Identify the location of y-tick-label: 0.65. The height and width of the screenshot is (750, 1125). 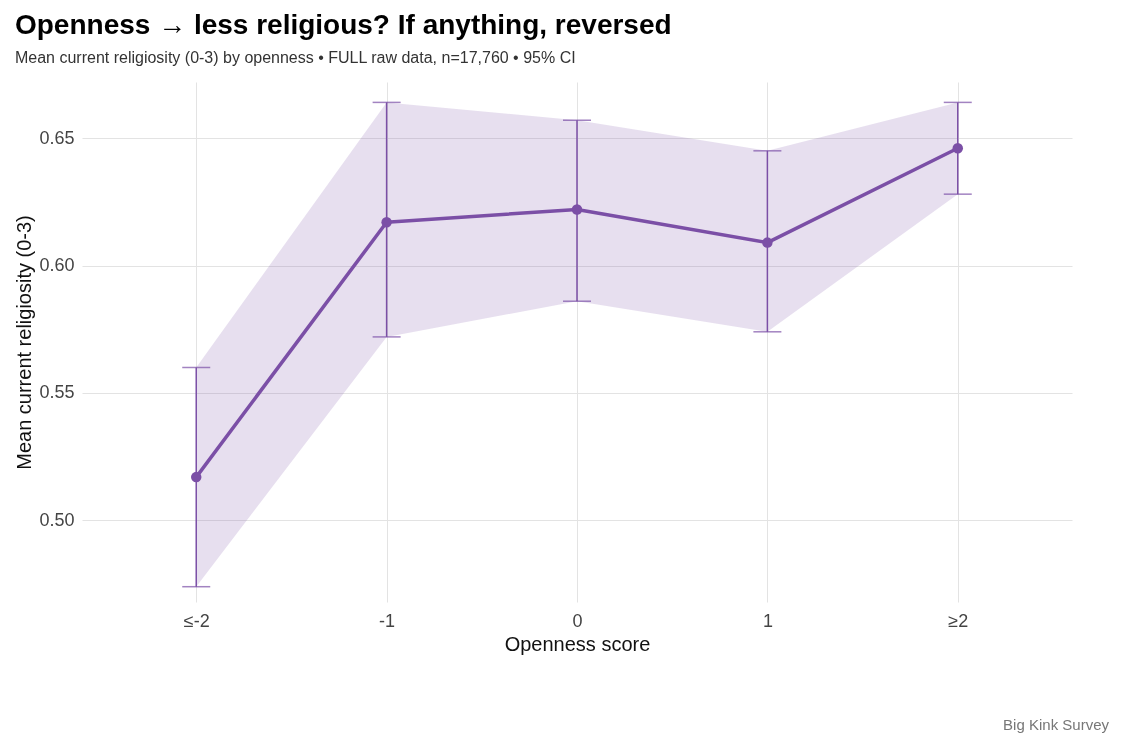
(57, 137).